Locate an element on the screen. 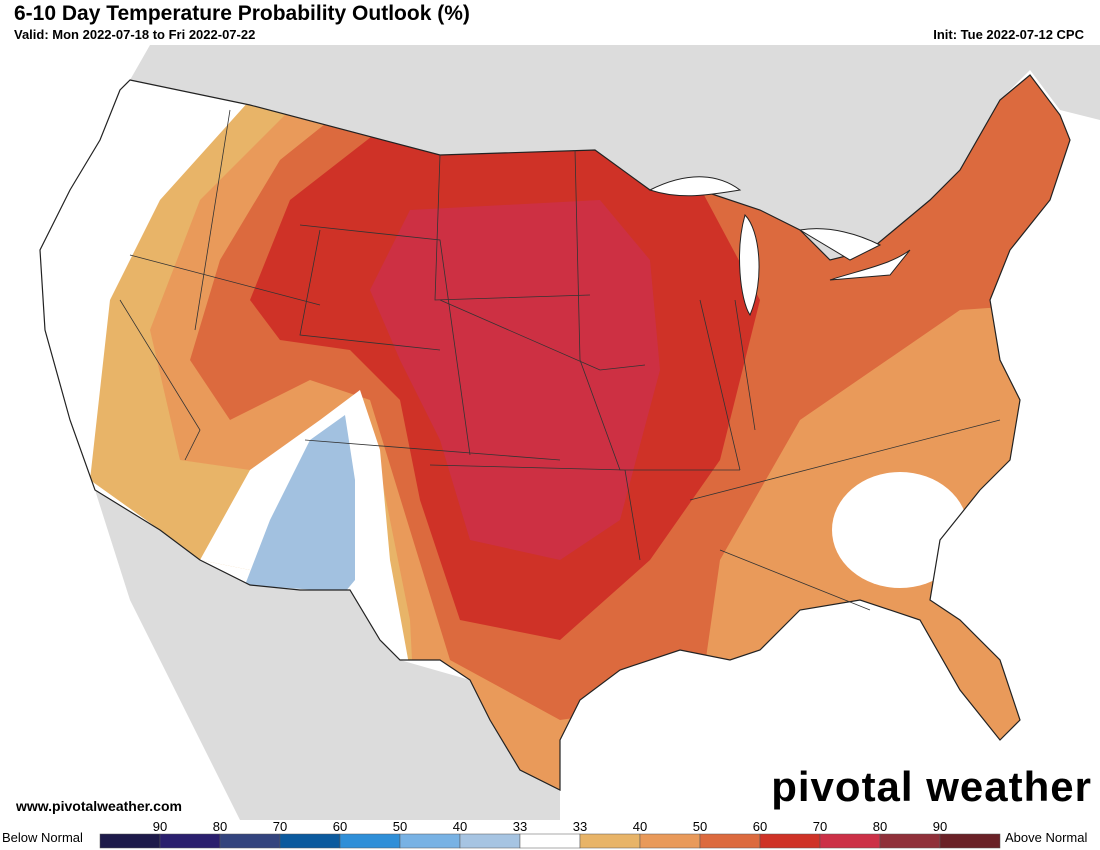 The height and width of the screenshot is (850, 1100). init-time: Init: Tue 2022-07-12 CPC is located at coordinates (1008, 34).